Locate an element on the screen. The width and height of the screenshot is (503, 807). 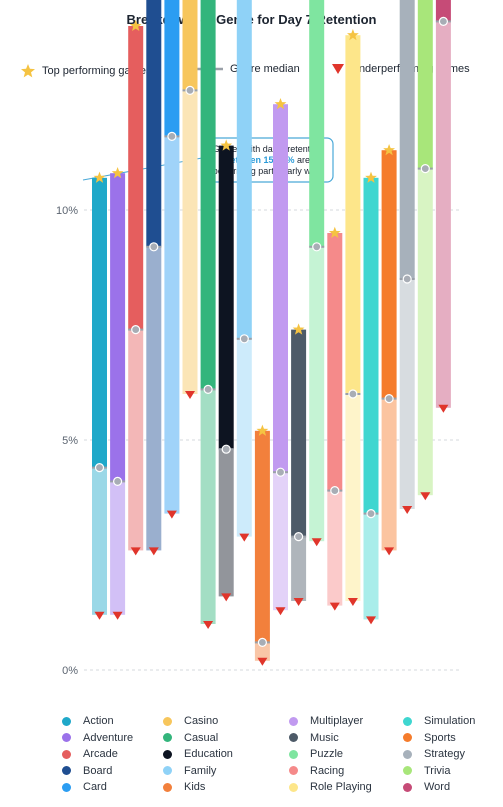
legend-item-adventure: Adventure is located at coordinates (97, 738).